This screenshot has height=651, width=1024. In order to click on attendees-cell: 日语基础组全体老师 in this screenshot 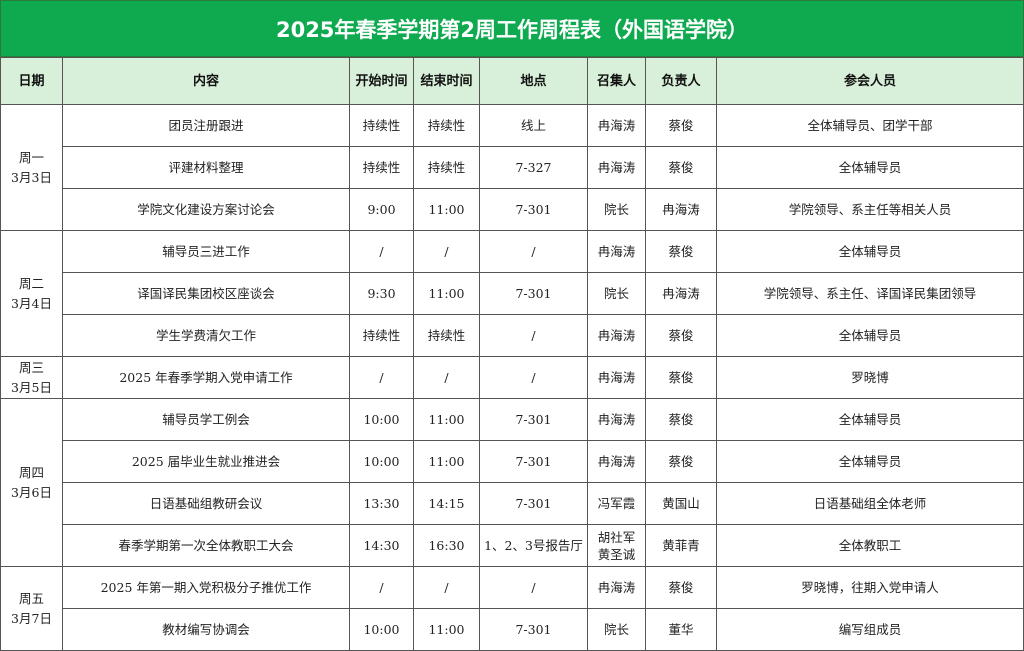, I will do `click(870, 503)`.